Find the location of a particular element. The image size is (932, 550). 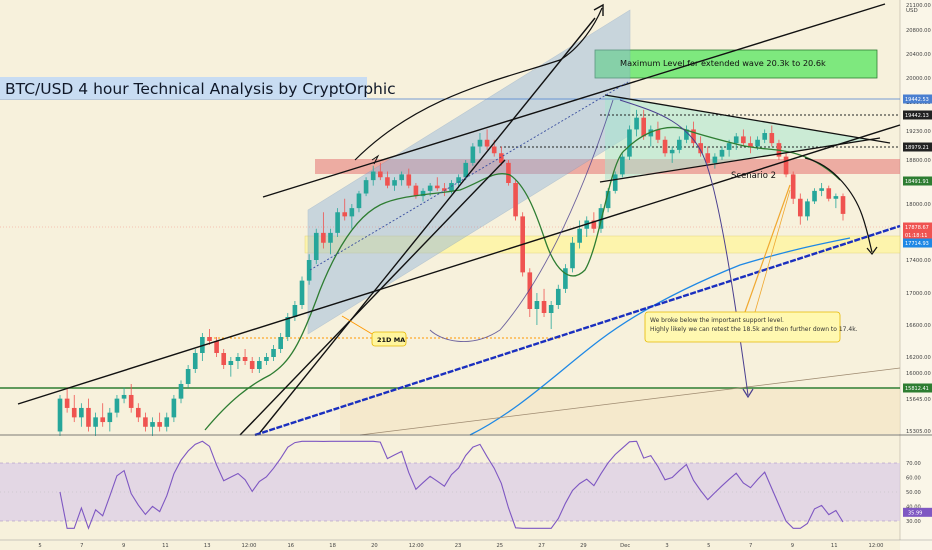

triangle-bottom-line is located at coordinates (740, 160).